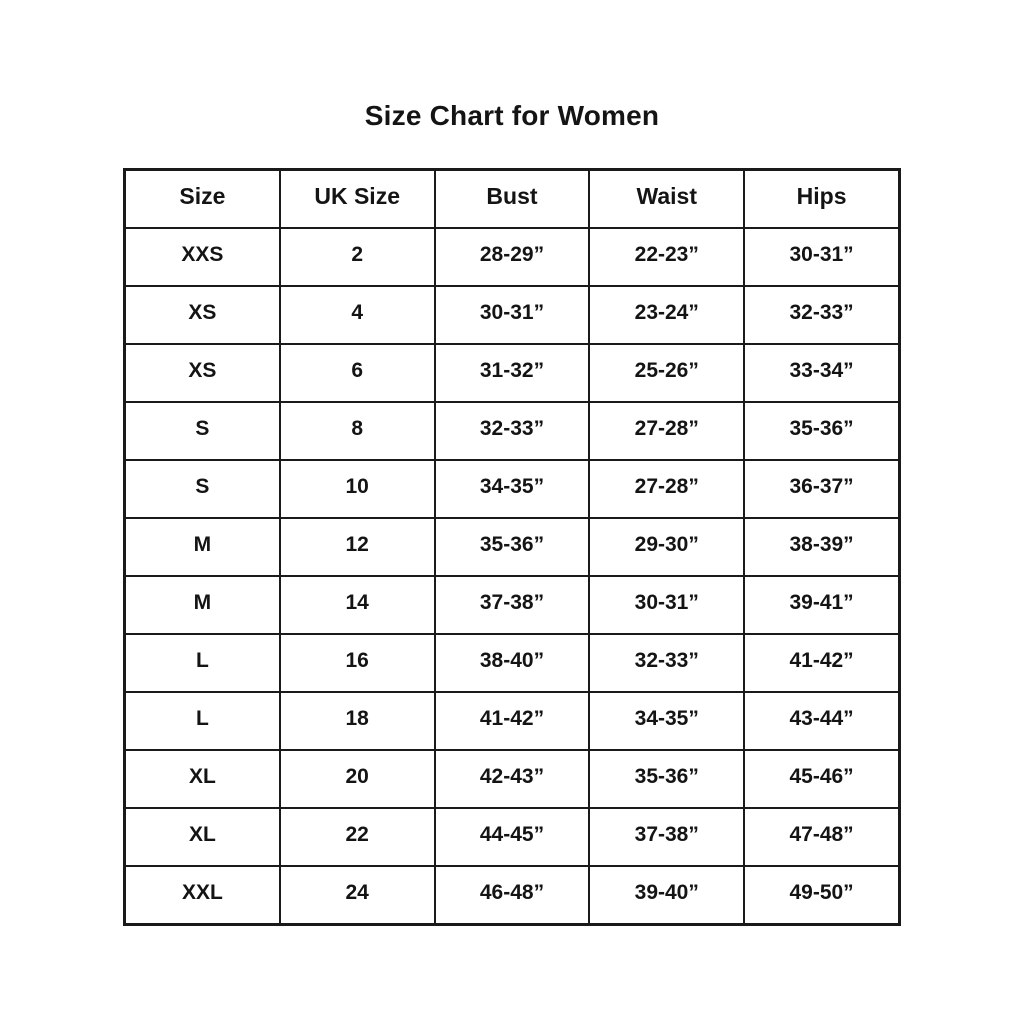  I want to click on table-row: XXS 2 28-29” 22-23” 30-31”, so click(512, 257).